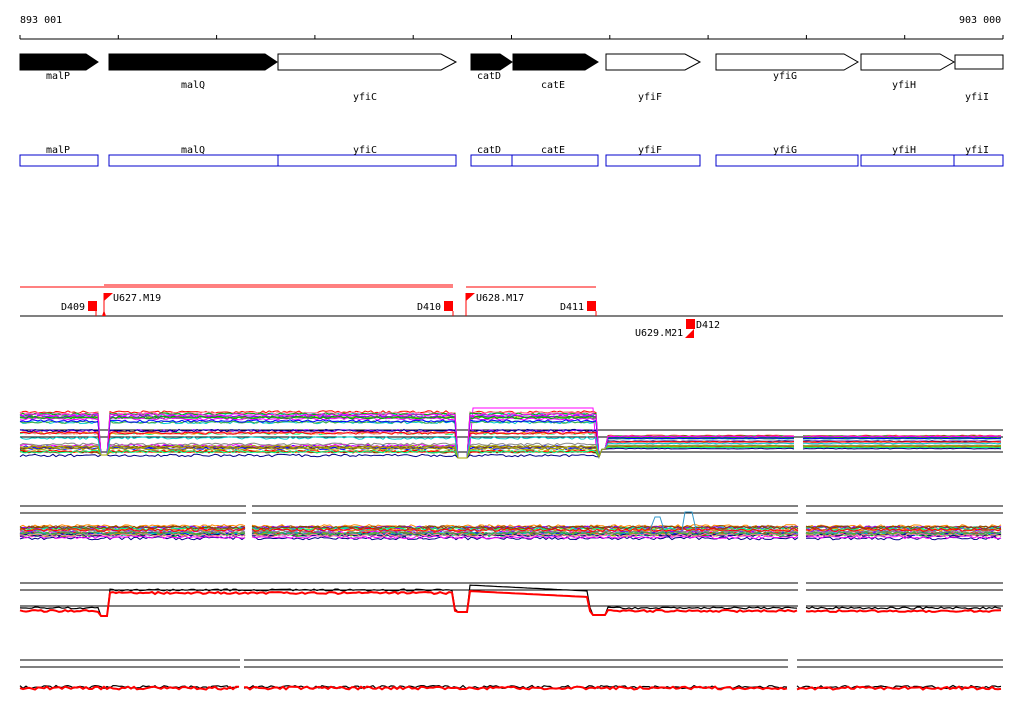  I want to click on gene-label: yfiG, so click(785, 76).